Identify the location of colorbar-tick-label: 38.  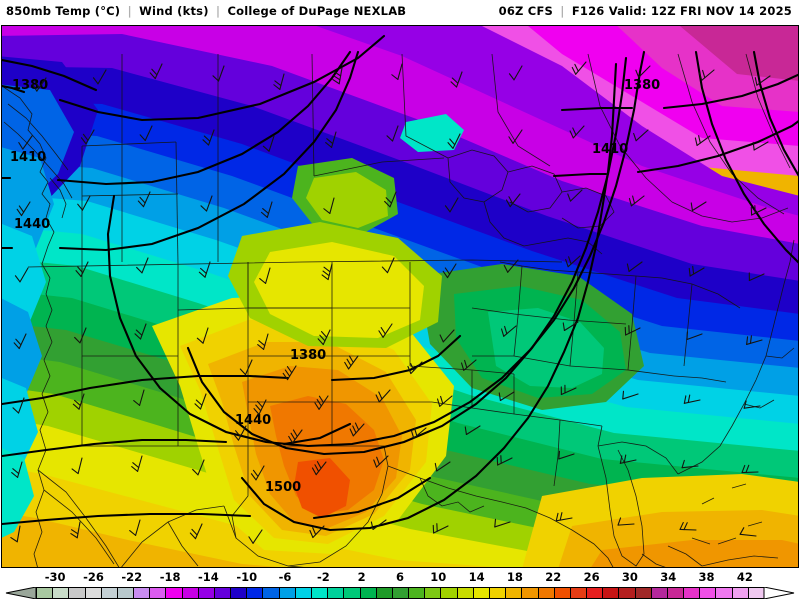
(706, 577).